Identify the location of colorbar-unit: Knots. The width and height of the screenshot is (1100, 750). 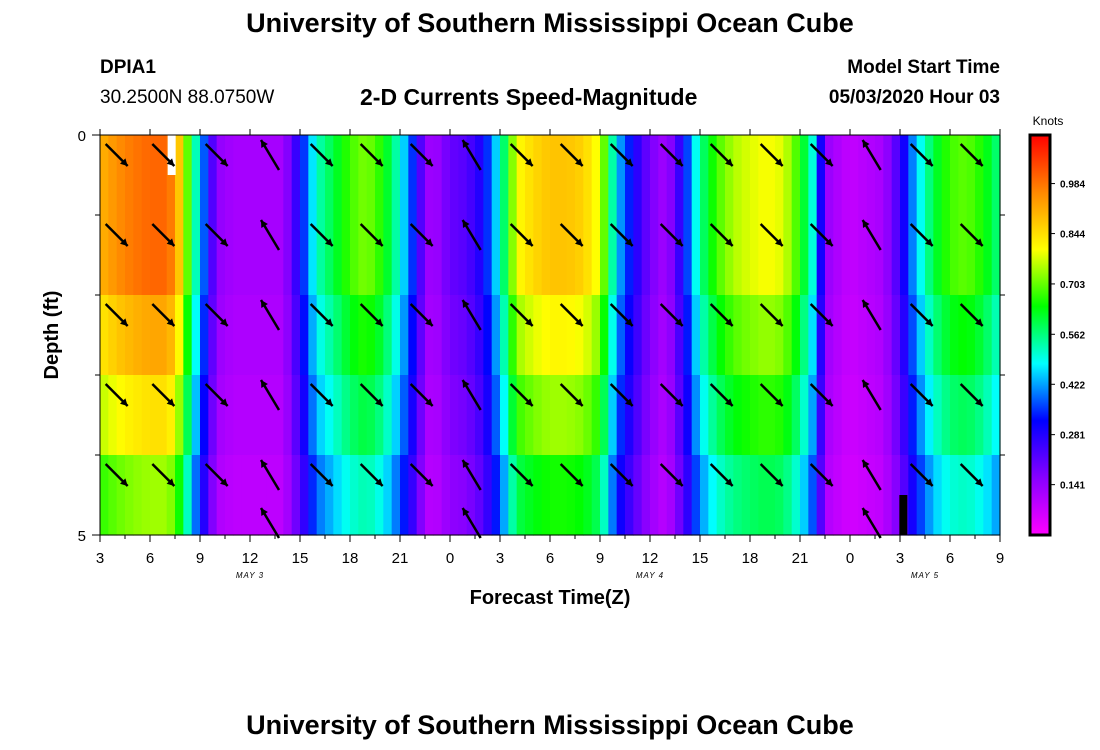
(1048, 121).